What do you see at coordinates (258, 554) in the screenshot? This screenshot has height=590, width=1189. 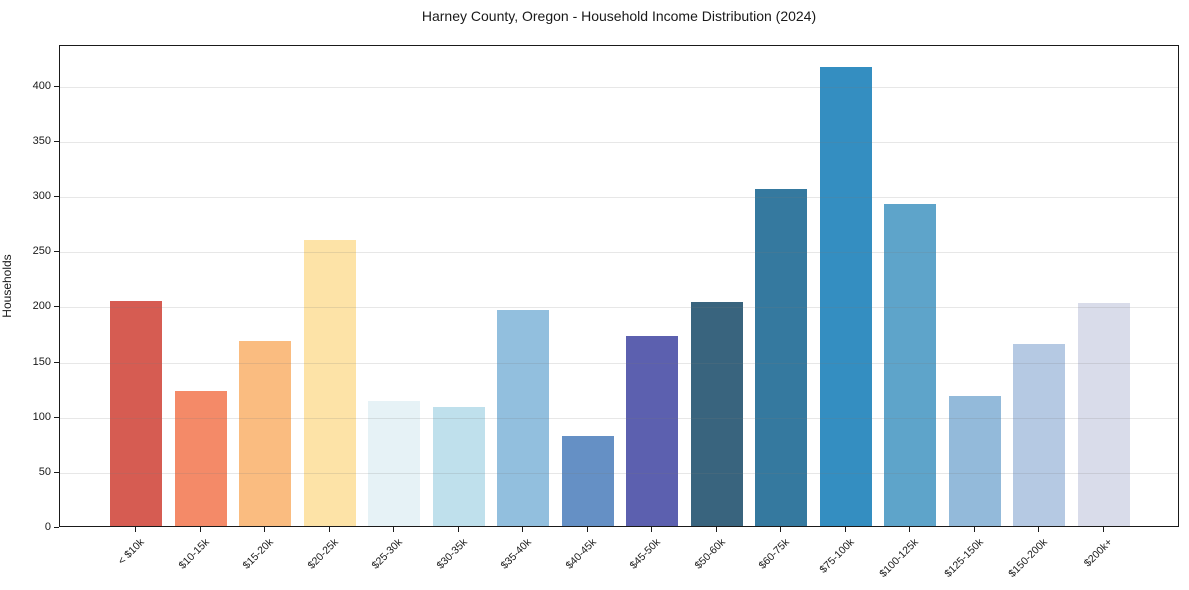 I see `x-tick-label-2: $15-20k` at bounding box center [258, 554].